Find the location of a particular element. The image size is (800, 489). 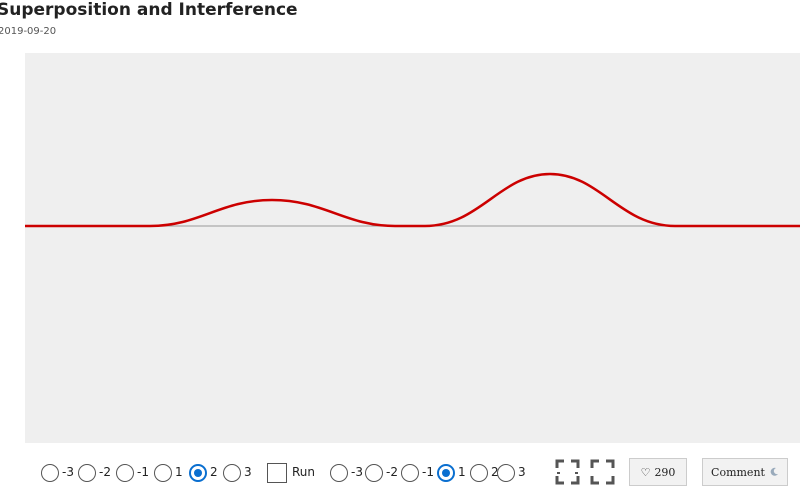

page-title: Superposition and Interference is located at coordinates (149, 10).